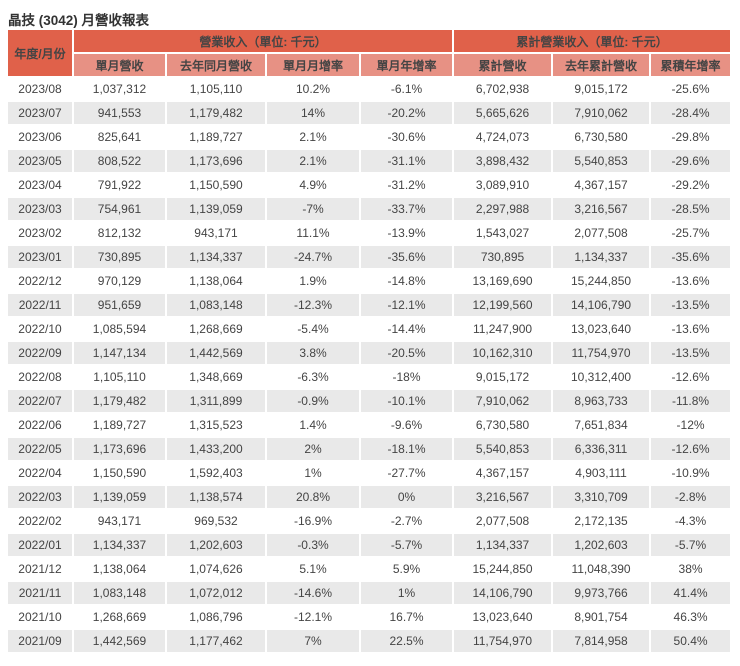 This screenshot has height=666, width=740. What do you see at coordinates (79, 20) in the screenshot?
I see `page-title: 晶技 (3042) 月營收報表` at bounding box center [79, 20].